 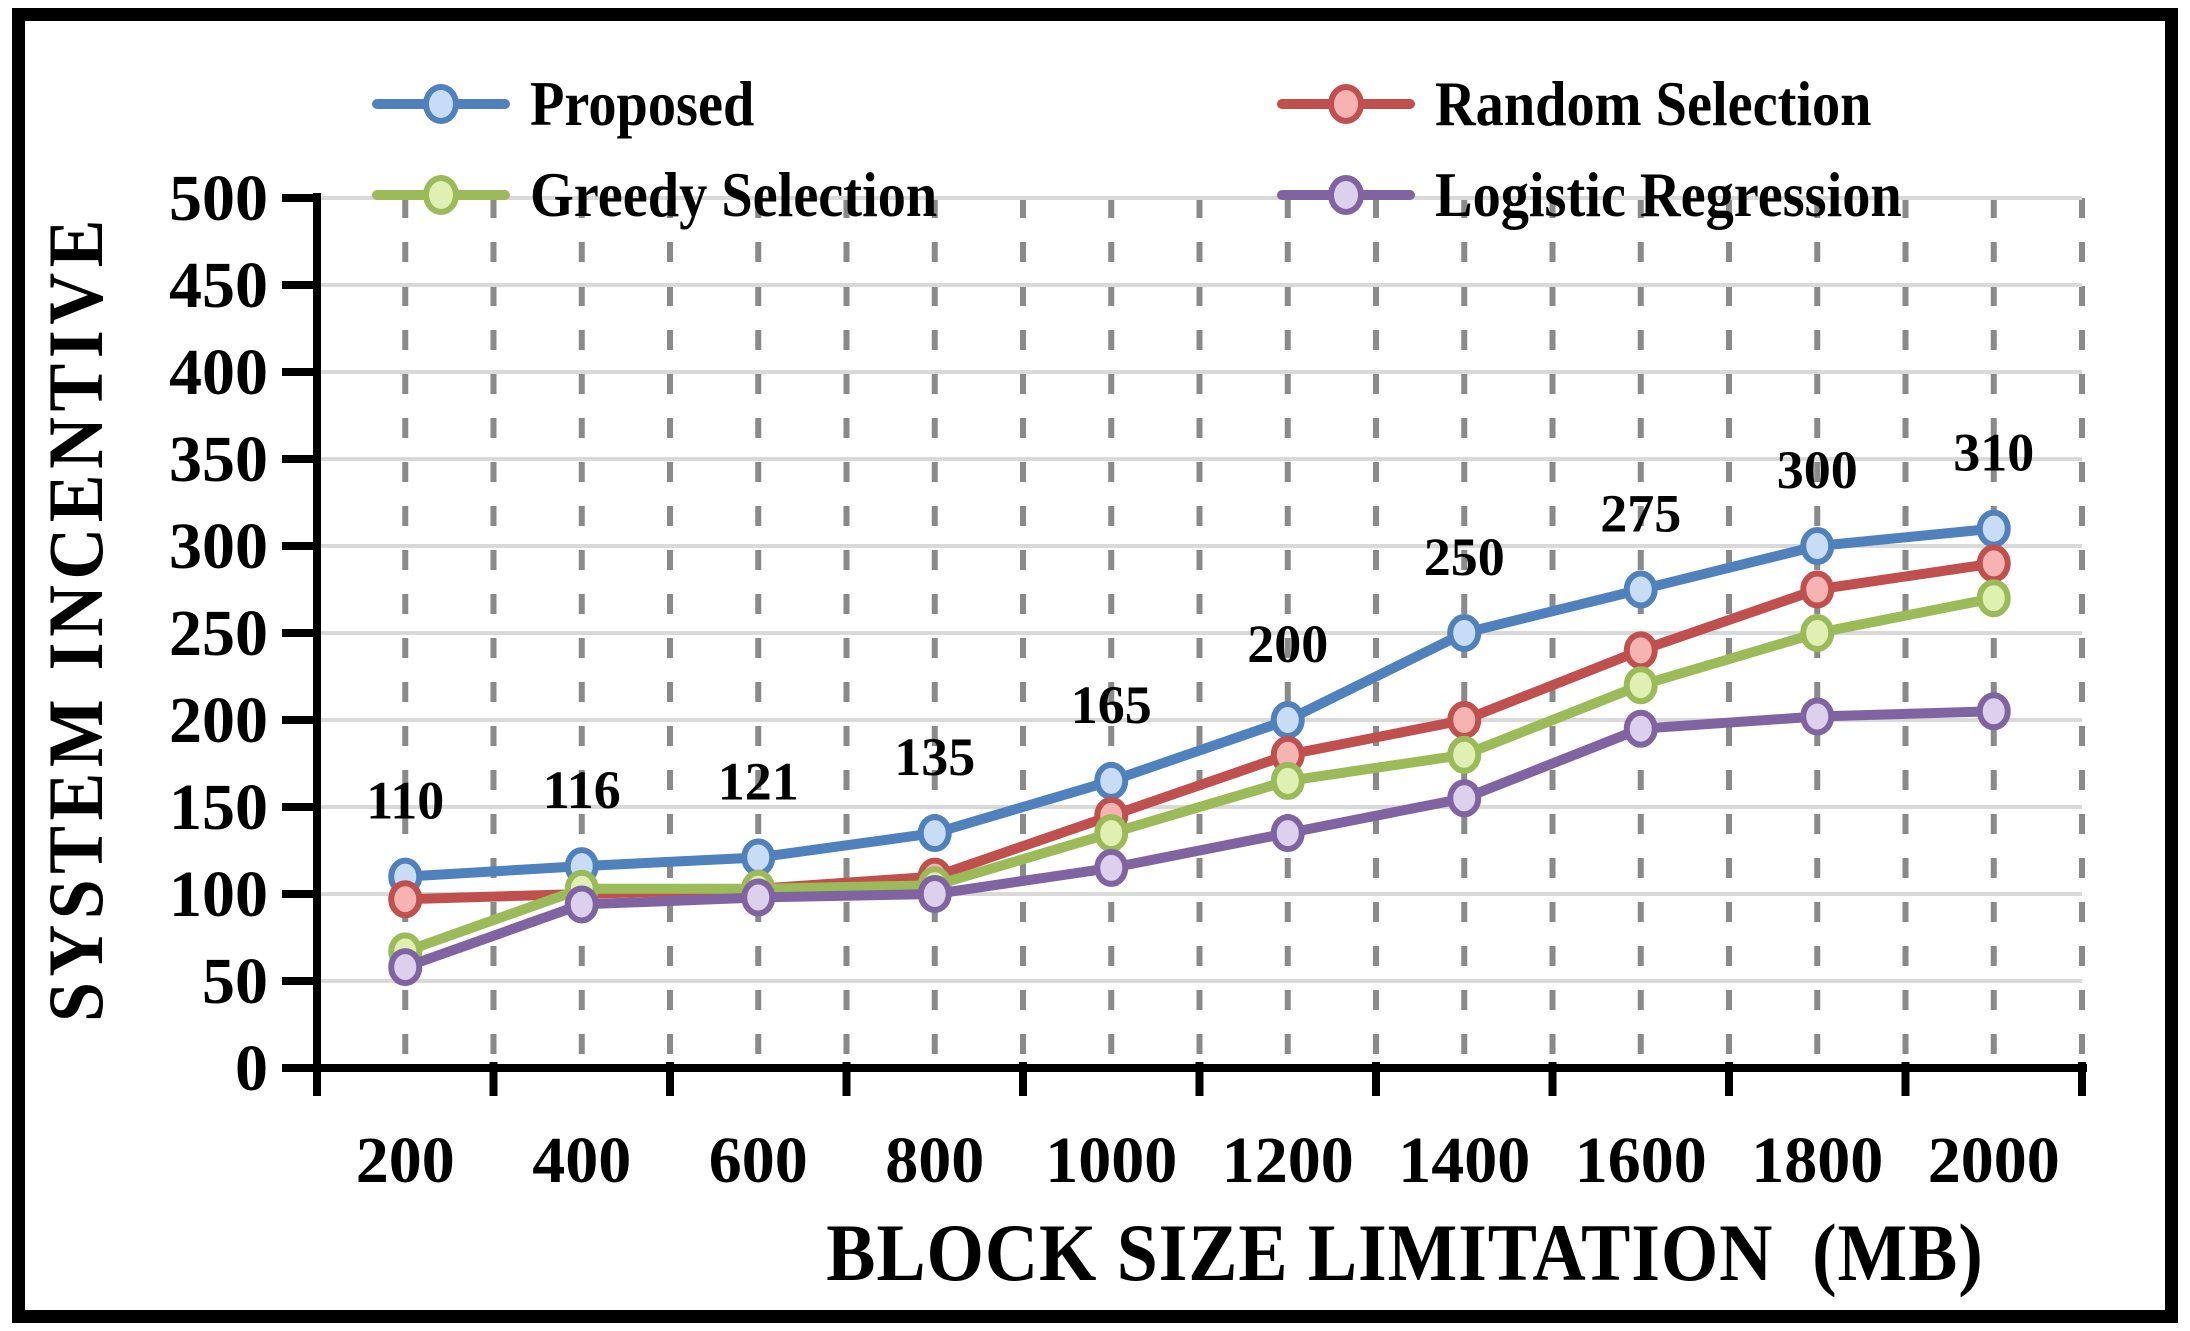 I want to click on svg-text: 1400, so click(x=1464, y=1160).